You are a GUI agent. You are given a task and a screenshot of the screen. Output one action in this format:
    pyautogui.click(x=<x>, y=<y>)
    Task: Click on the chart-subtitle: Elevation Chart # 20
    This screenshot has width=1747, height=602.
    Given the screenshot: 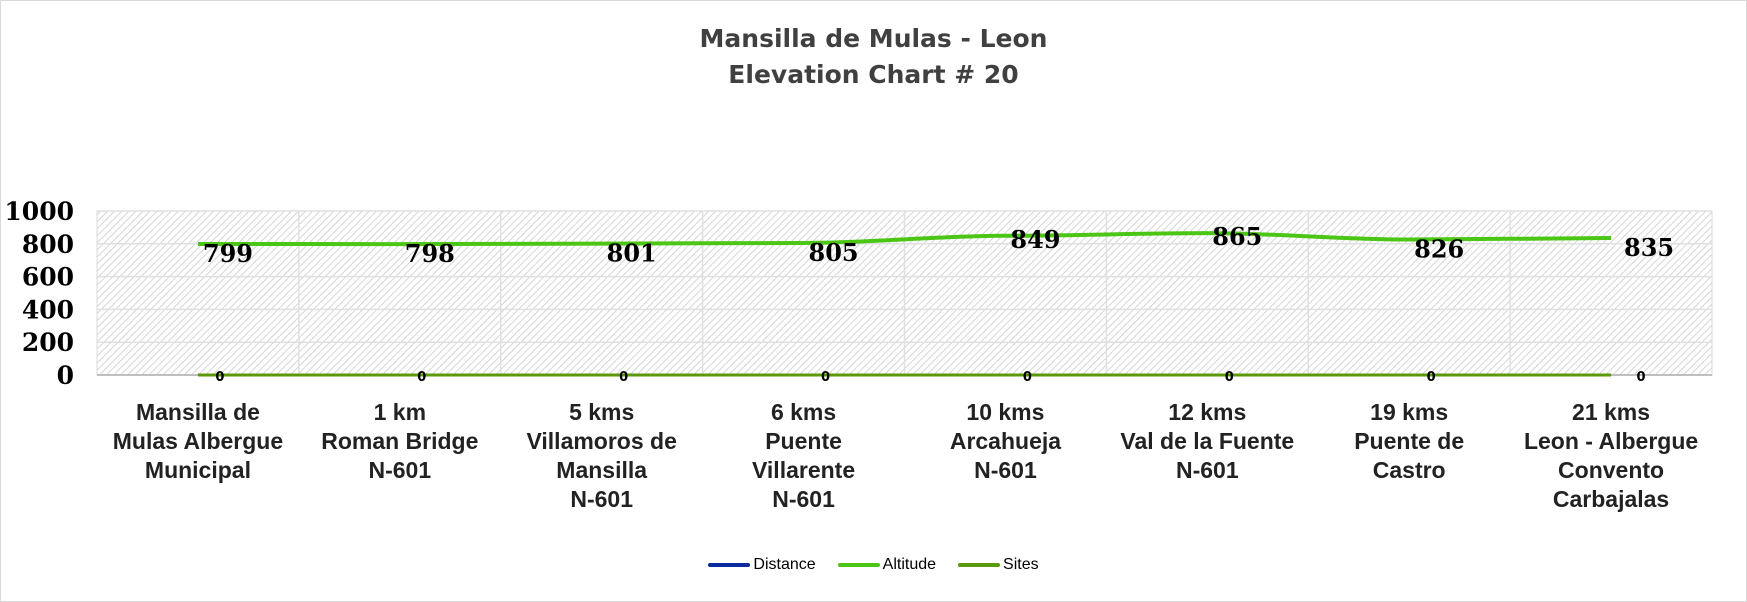 What is the action you would take?
    pyautogui.click(x=873, y=74)
    